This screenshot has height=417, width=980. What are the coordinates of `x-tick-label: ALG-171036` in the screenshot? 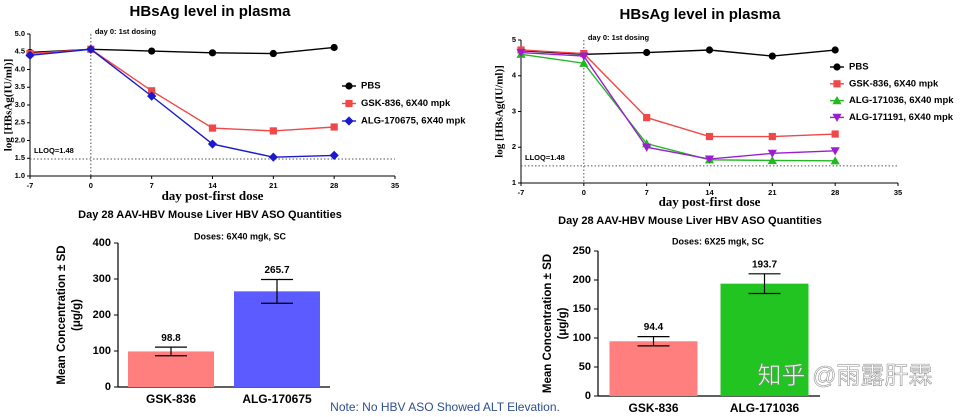 It's located at (765, 408).